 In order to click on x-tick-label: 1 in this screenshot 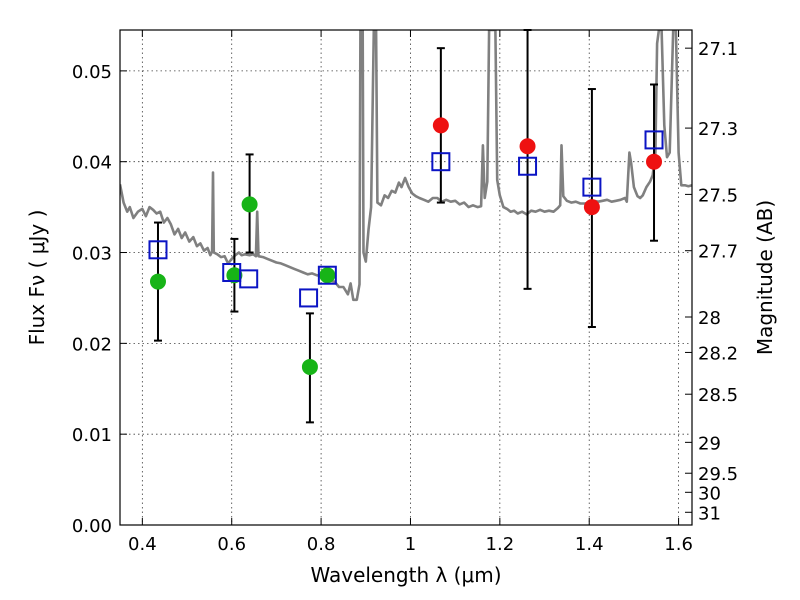, I will do `click(410, 544)`.